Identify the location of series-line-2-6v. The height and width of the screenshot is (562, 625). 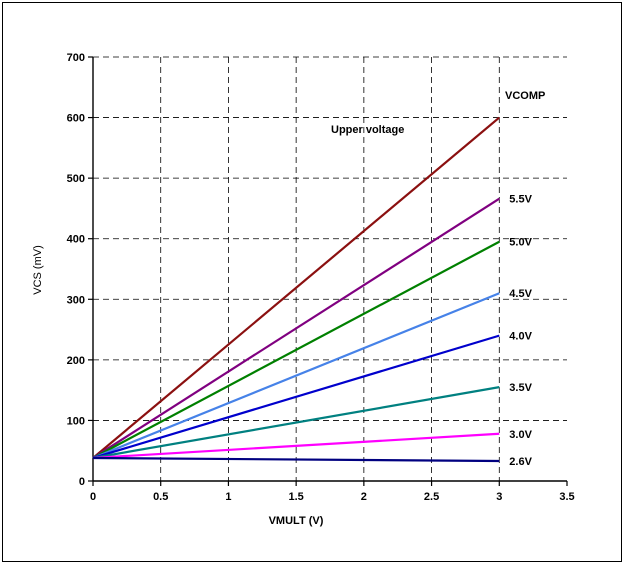
(296, 459).